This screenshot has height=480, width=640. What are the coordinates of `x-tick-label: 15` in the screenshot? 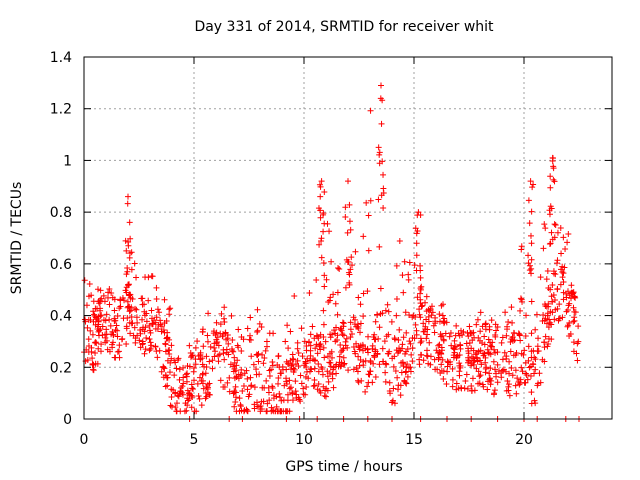 It's located at (414, 440).